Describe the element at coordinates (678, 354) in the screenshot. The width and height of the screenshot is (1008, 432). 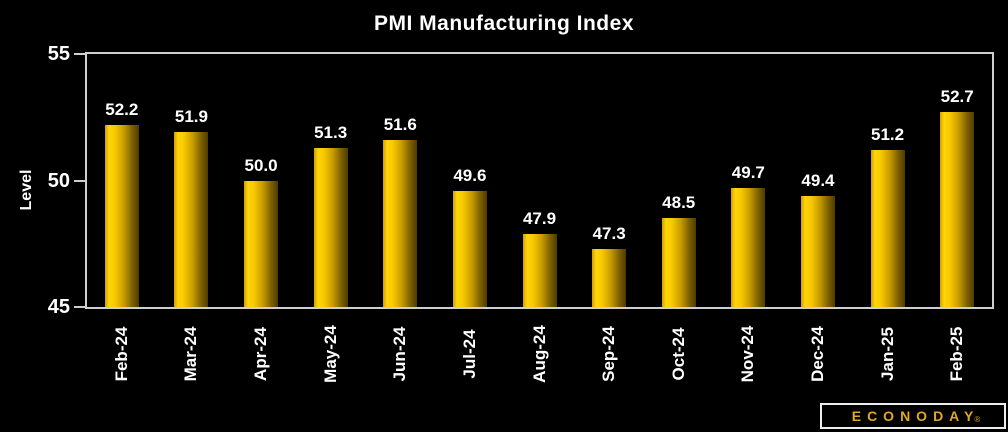
I see `x-tick-label: Oct-24` at that location.